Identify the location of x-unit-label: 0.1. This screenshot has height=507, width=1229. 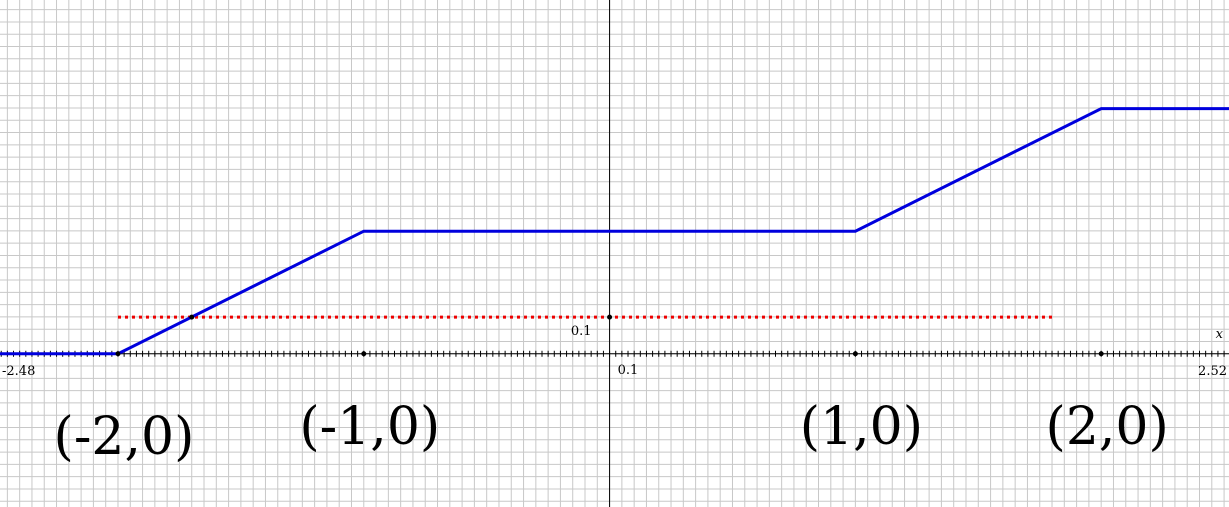
(628, 370).